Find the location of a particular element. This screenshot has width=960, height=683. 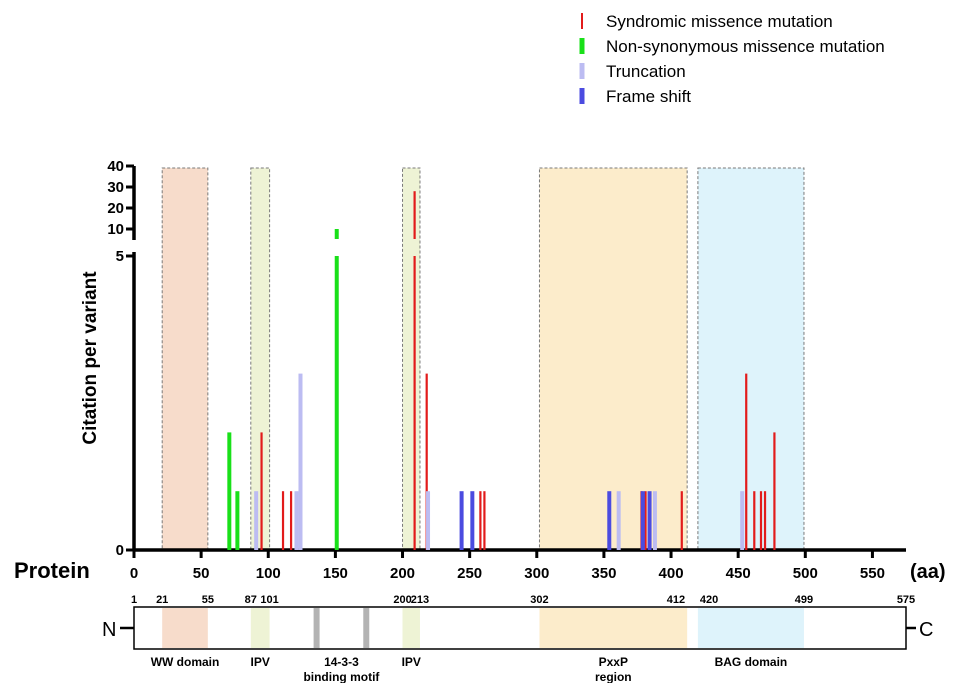

x-tick-label: 250 is located at coordinates (469, 573).